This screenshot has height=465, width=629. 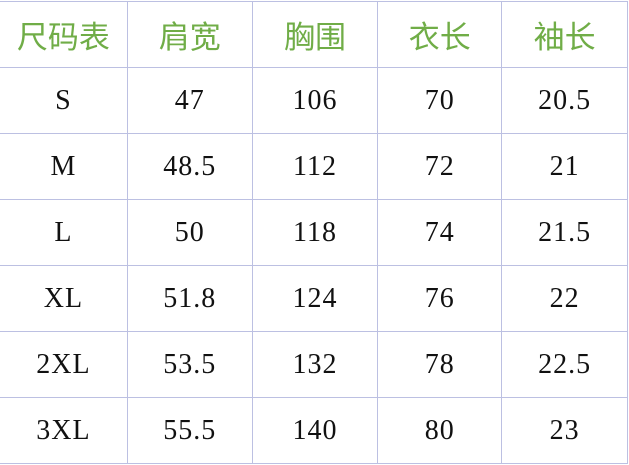 I want to click on measurement-cell: 140, so click(x=315, y=430).